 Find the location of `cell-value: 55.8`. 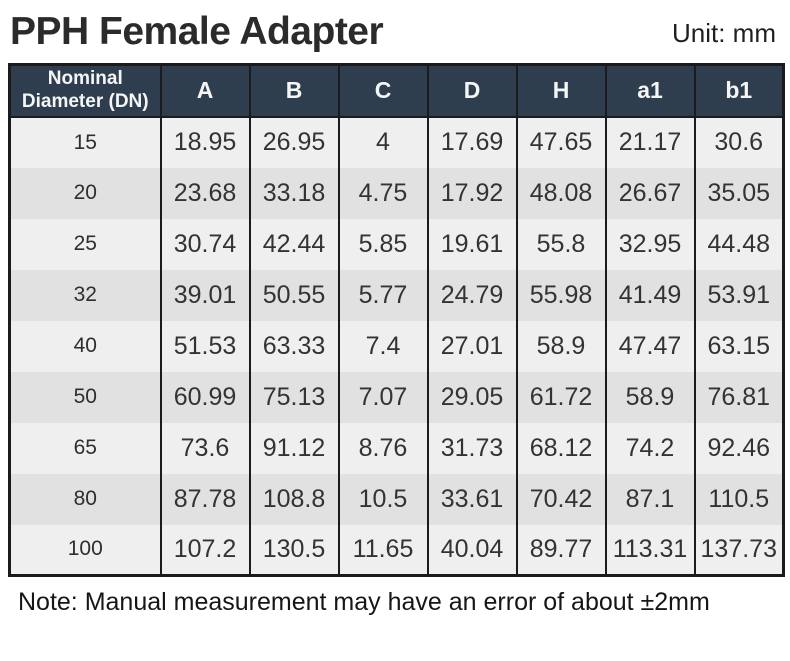

cell-value: 55.8 is located at coordinates (561, 244).